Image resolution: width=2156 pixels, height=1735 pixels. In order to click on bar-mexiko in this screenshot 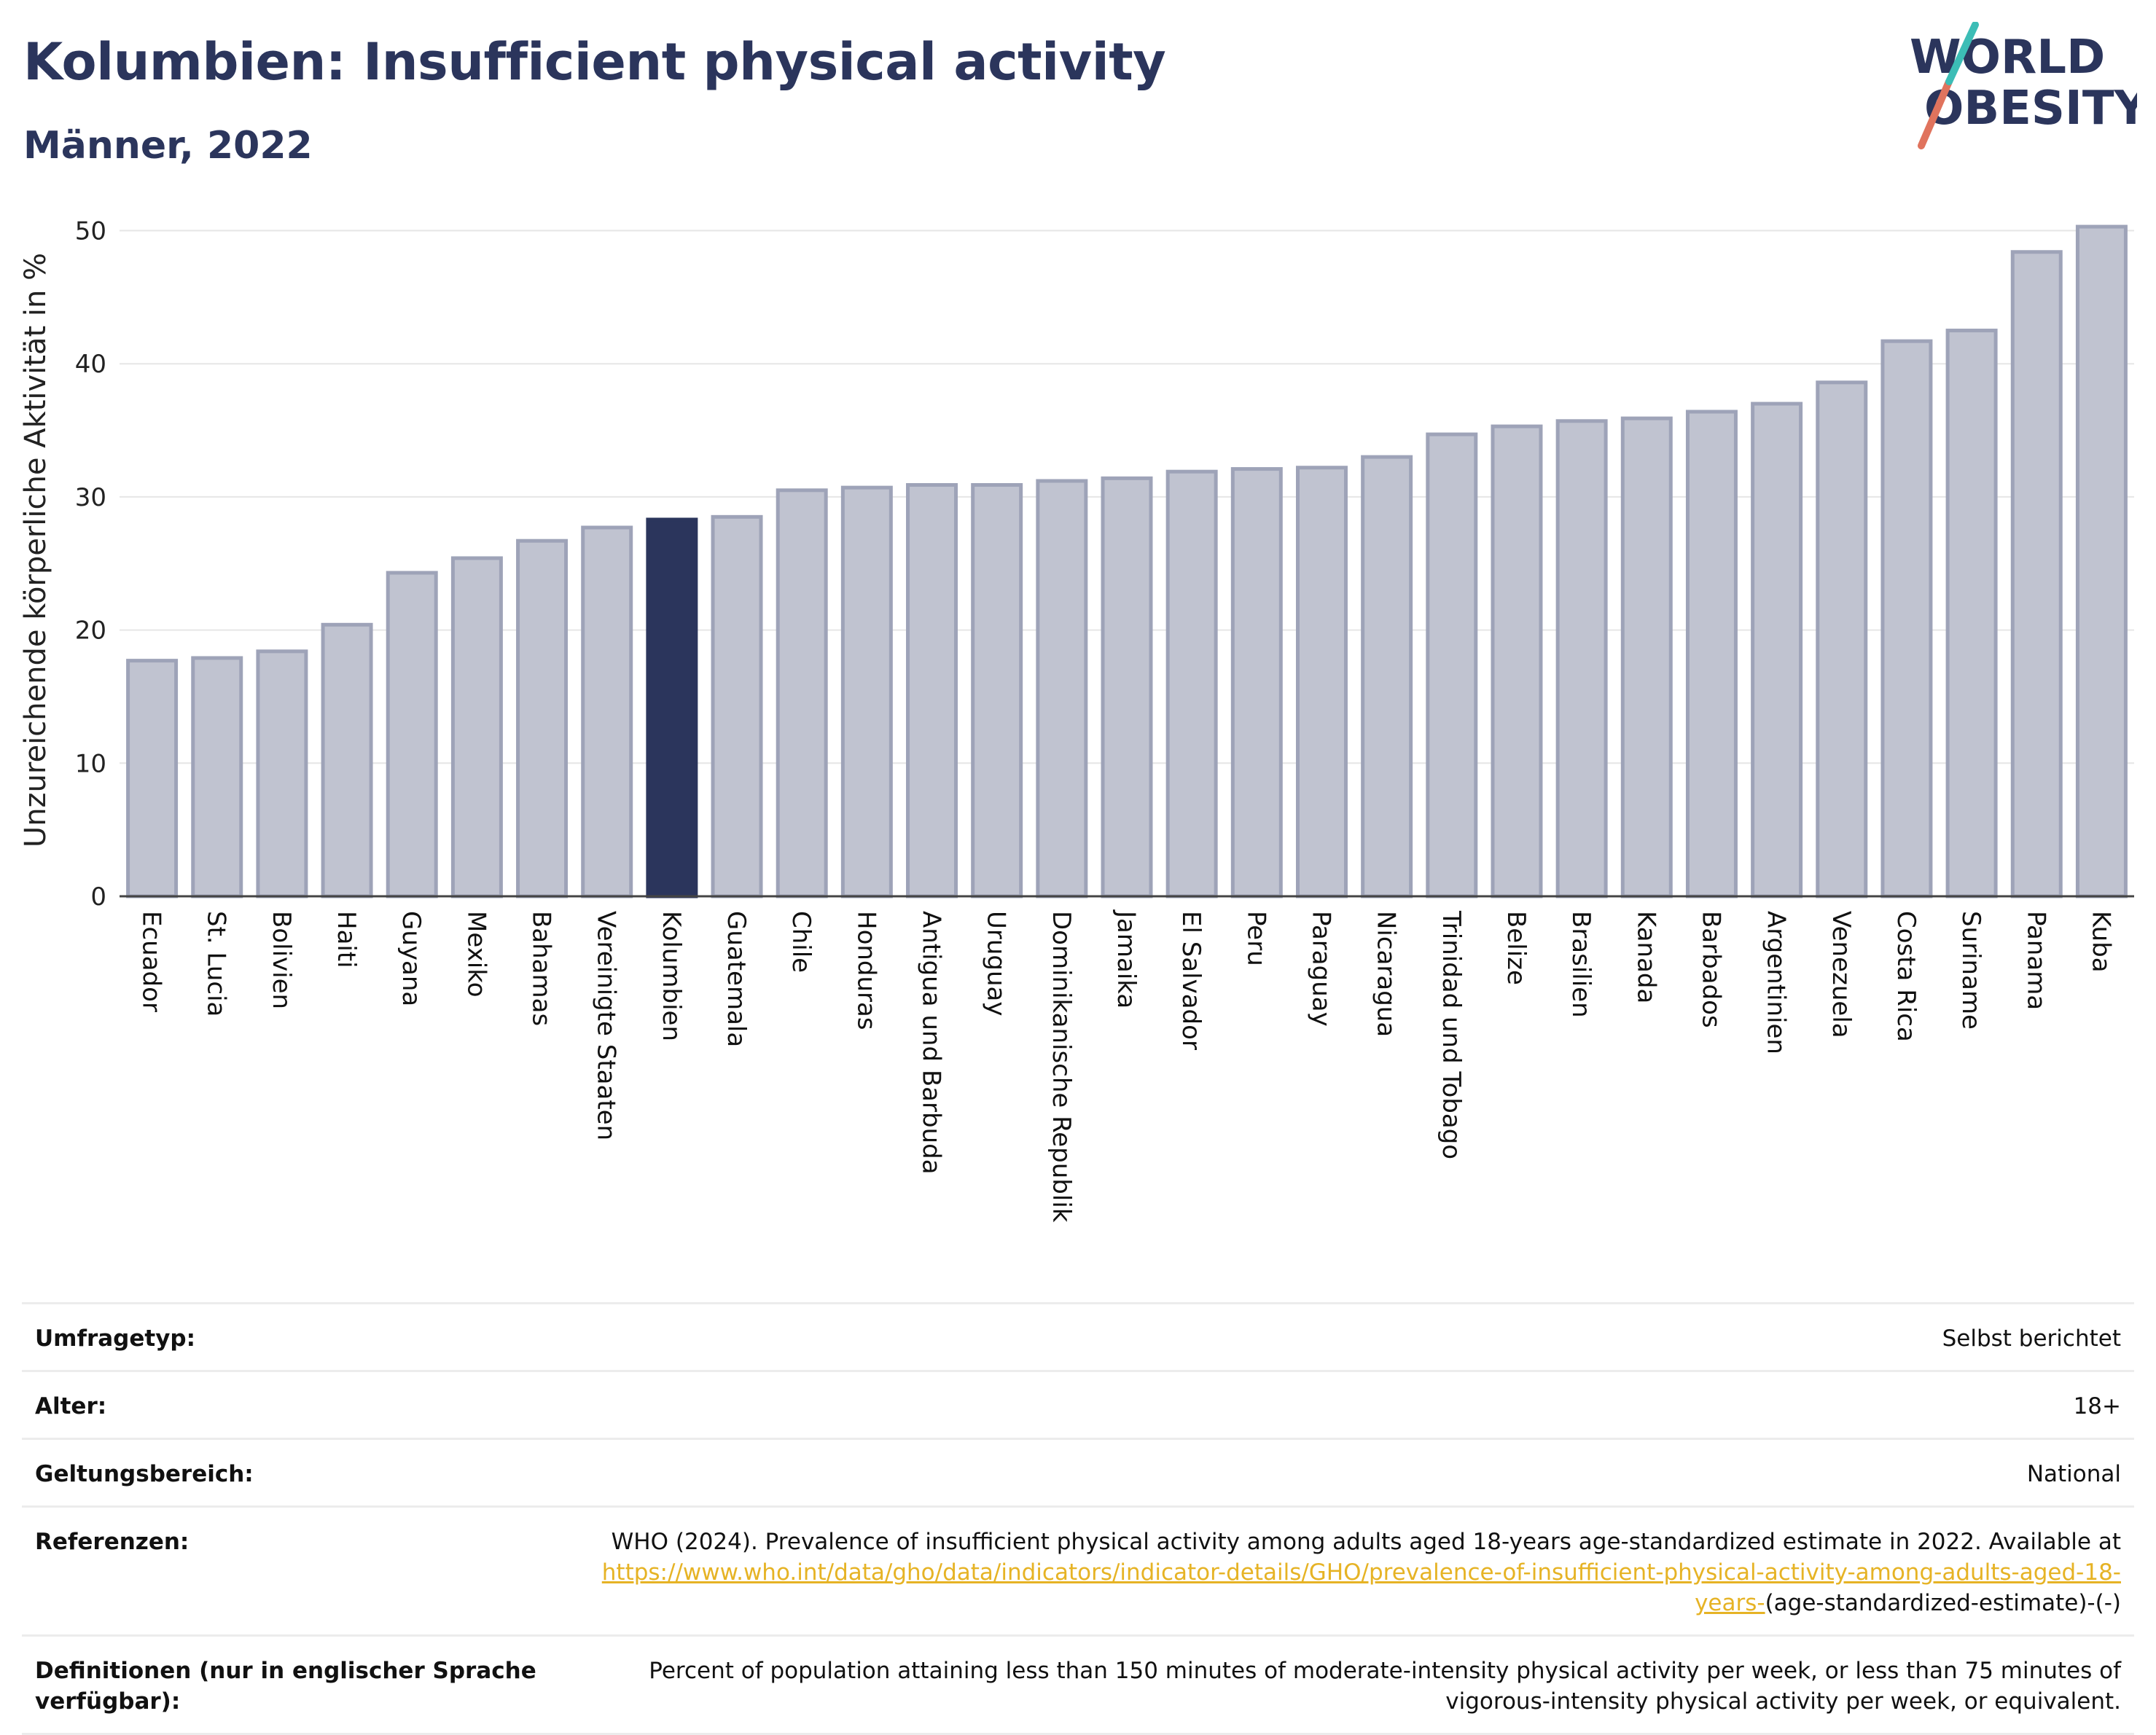, I will do `click(477, 727)`.